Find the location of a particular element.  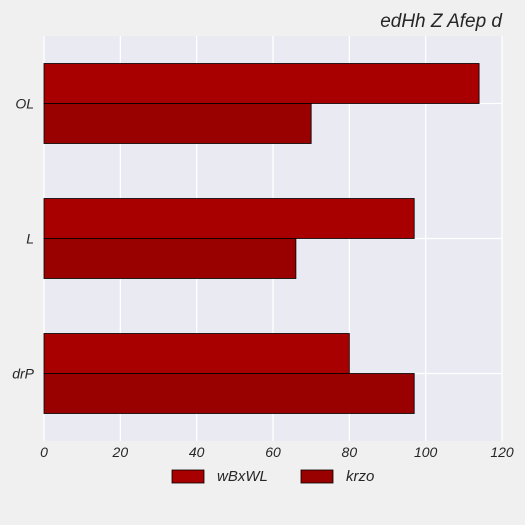

y-tick-label: L is located at coordinates (30, 239).